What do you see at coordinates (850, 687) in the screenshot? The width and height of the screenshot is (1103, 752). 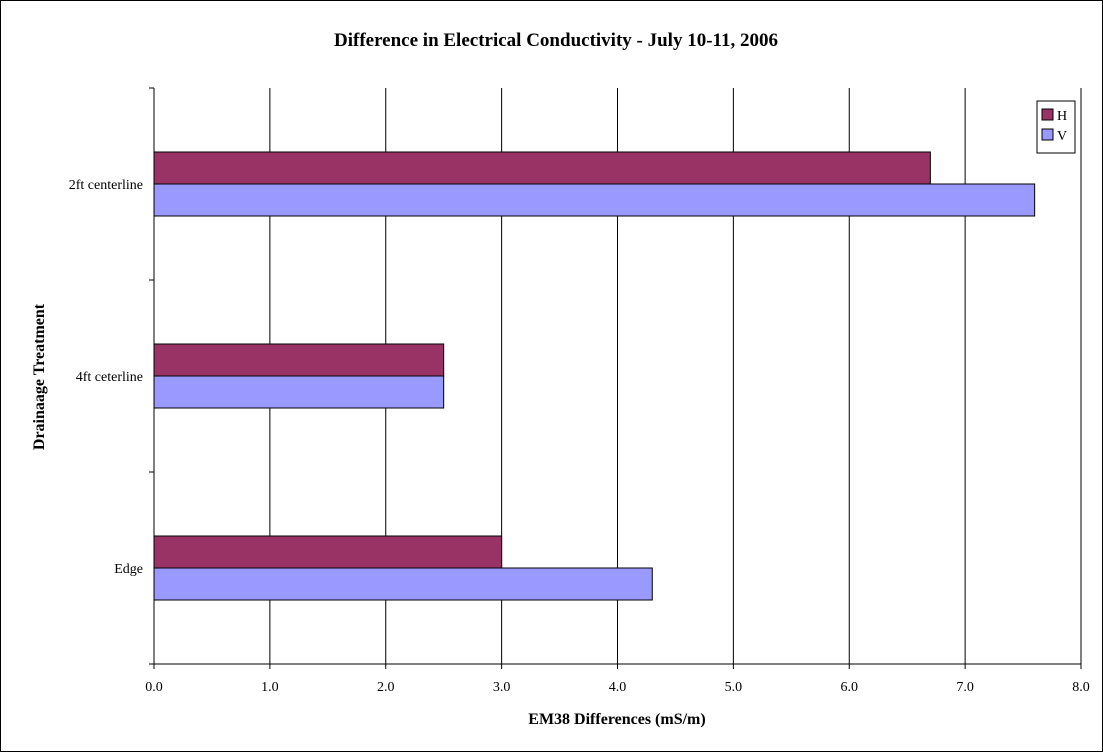 I see `x-tick-label: 6.0` at bounding box center [850, 687].